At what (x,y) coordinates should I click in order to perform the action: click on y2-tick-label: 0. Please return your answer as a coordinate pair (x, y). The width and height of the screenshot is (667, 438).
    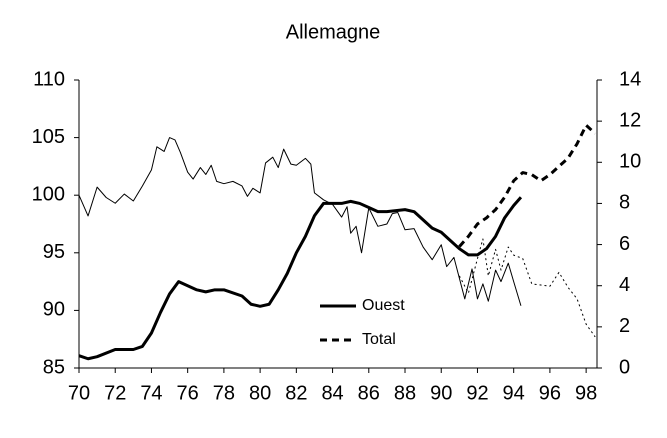
    Looking at the image, I should click on (624, 367).